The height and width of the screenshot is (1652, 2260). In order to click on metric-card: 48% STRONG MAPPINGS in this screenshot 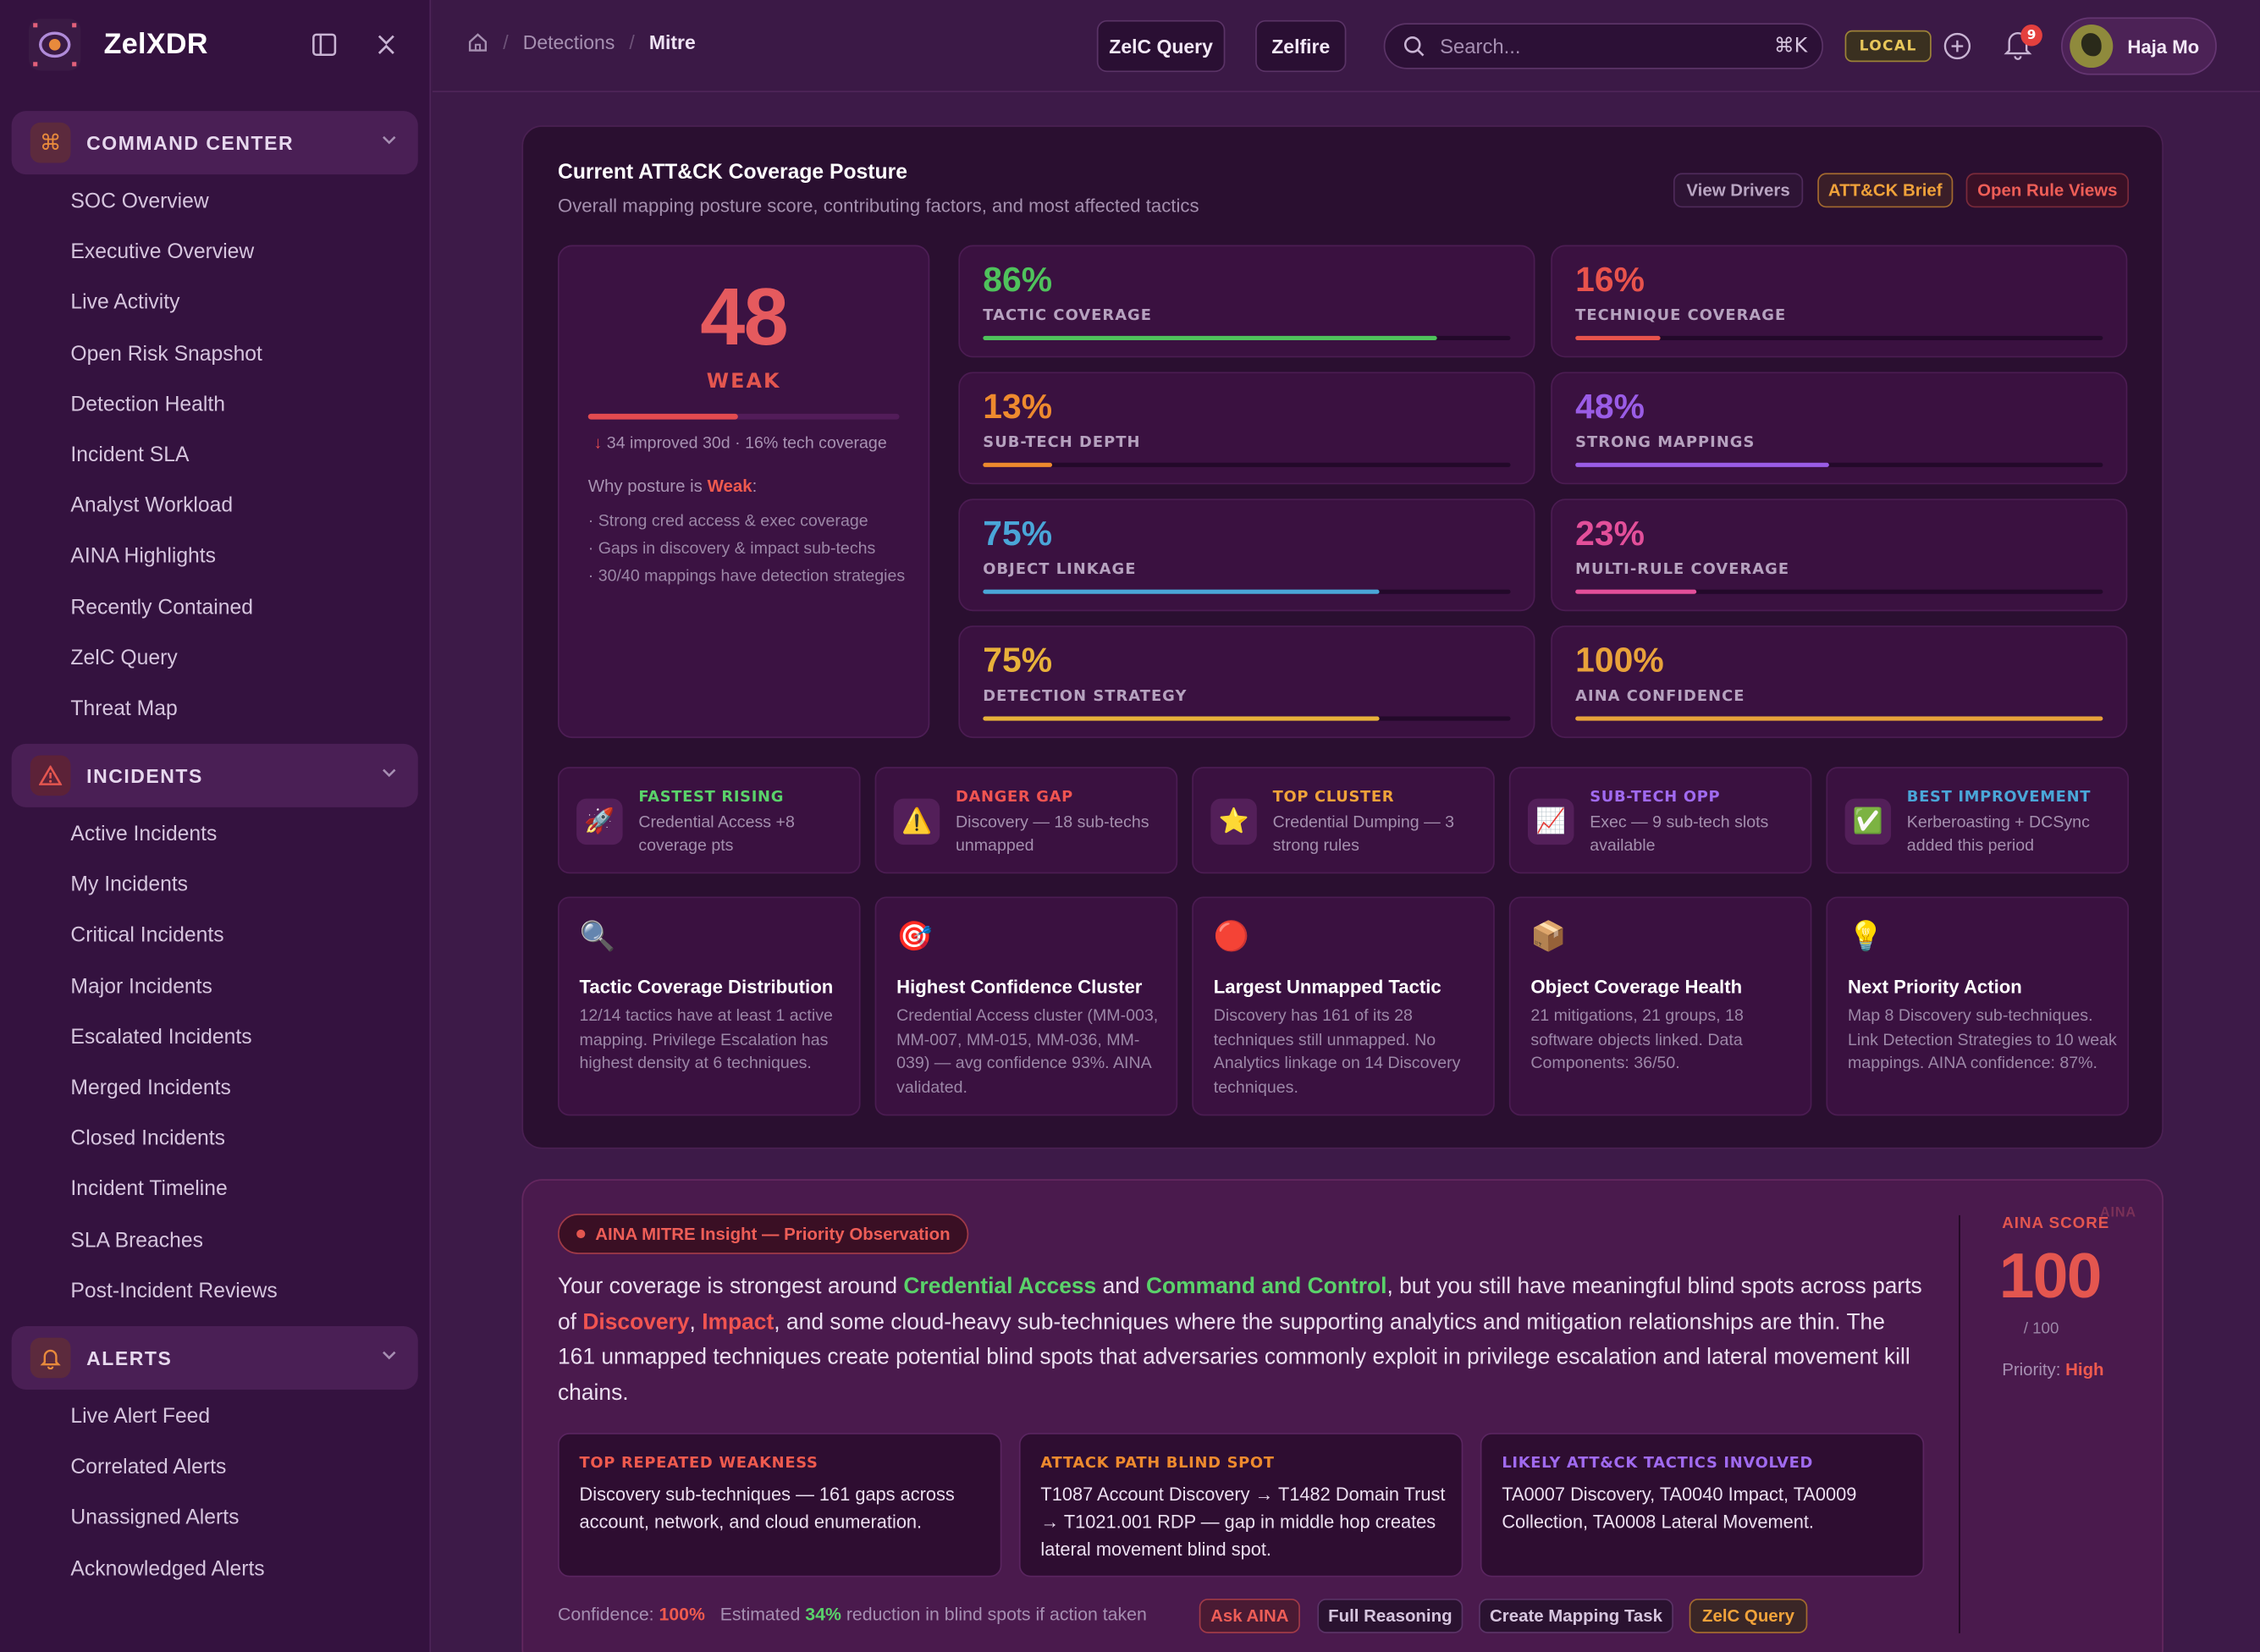, I will do `click(1839, 428)`.